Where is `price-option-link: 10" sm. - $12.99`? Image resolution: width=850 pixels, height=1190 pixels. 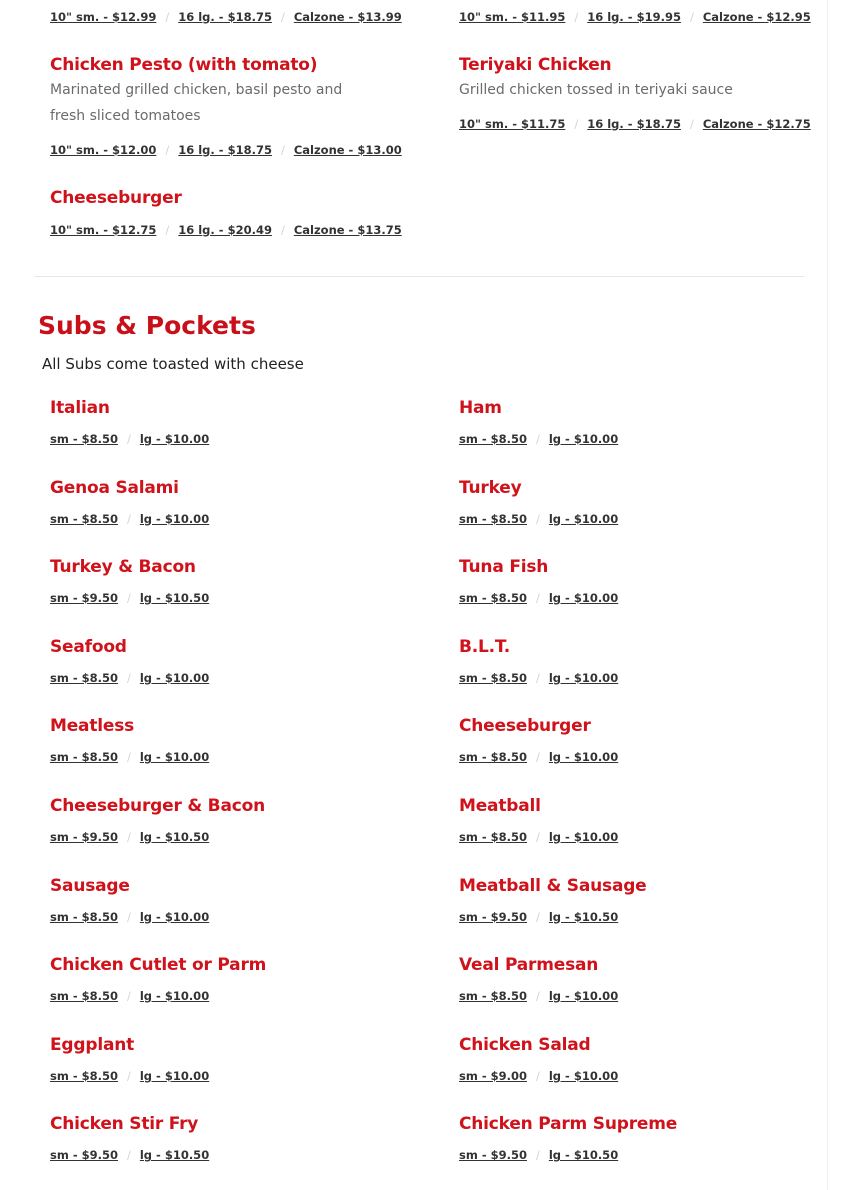 price-option-link: 10" sm. - $12.99 is located at coordinates (103, 17).